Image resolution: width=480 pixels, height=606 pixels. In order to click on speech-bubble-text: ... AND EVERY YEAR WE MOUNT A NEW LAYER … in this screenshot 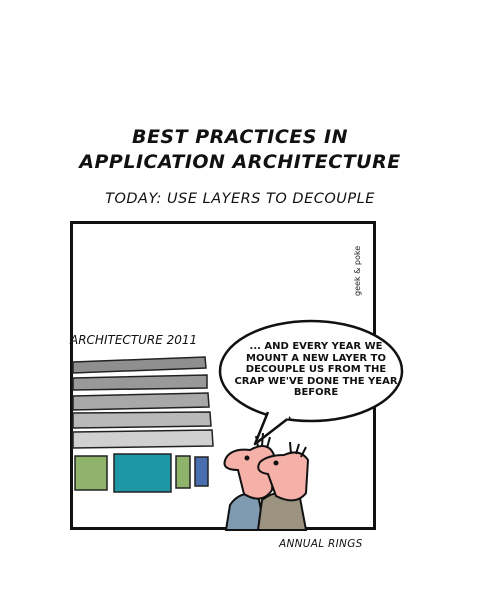, I will do `click(316, 369)`.